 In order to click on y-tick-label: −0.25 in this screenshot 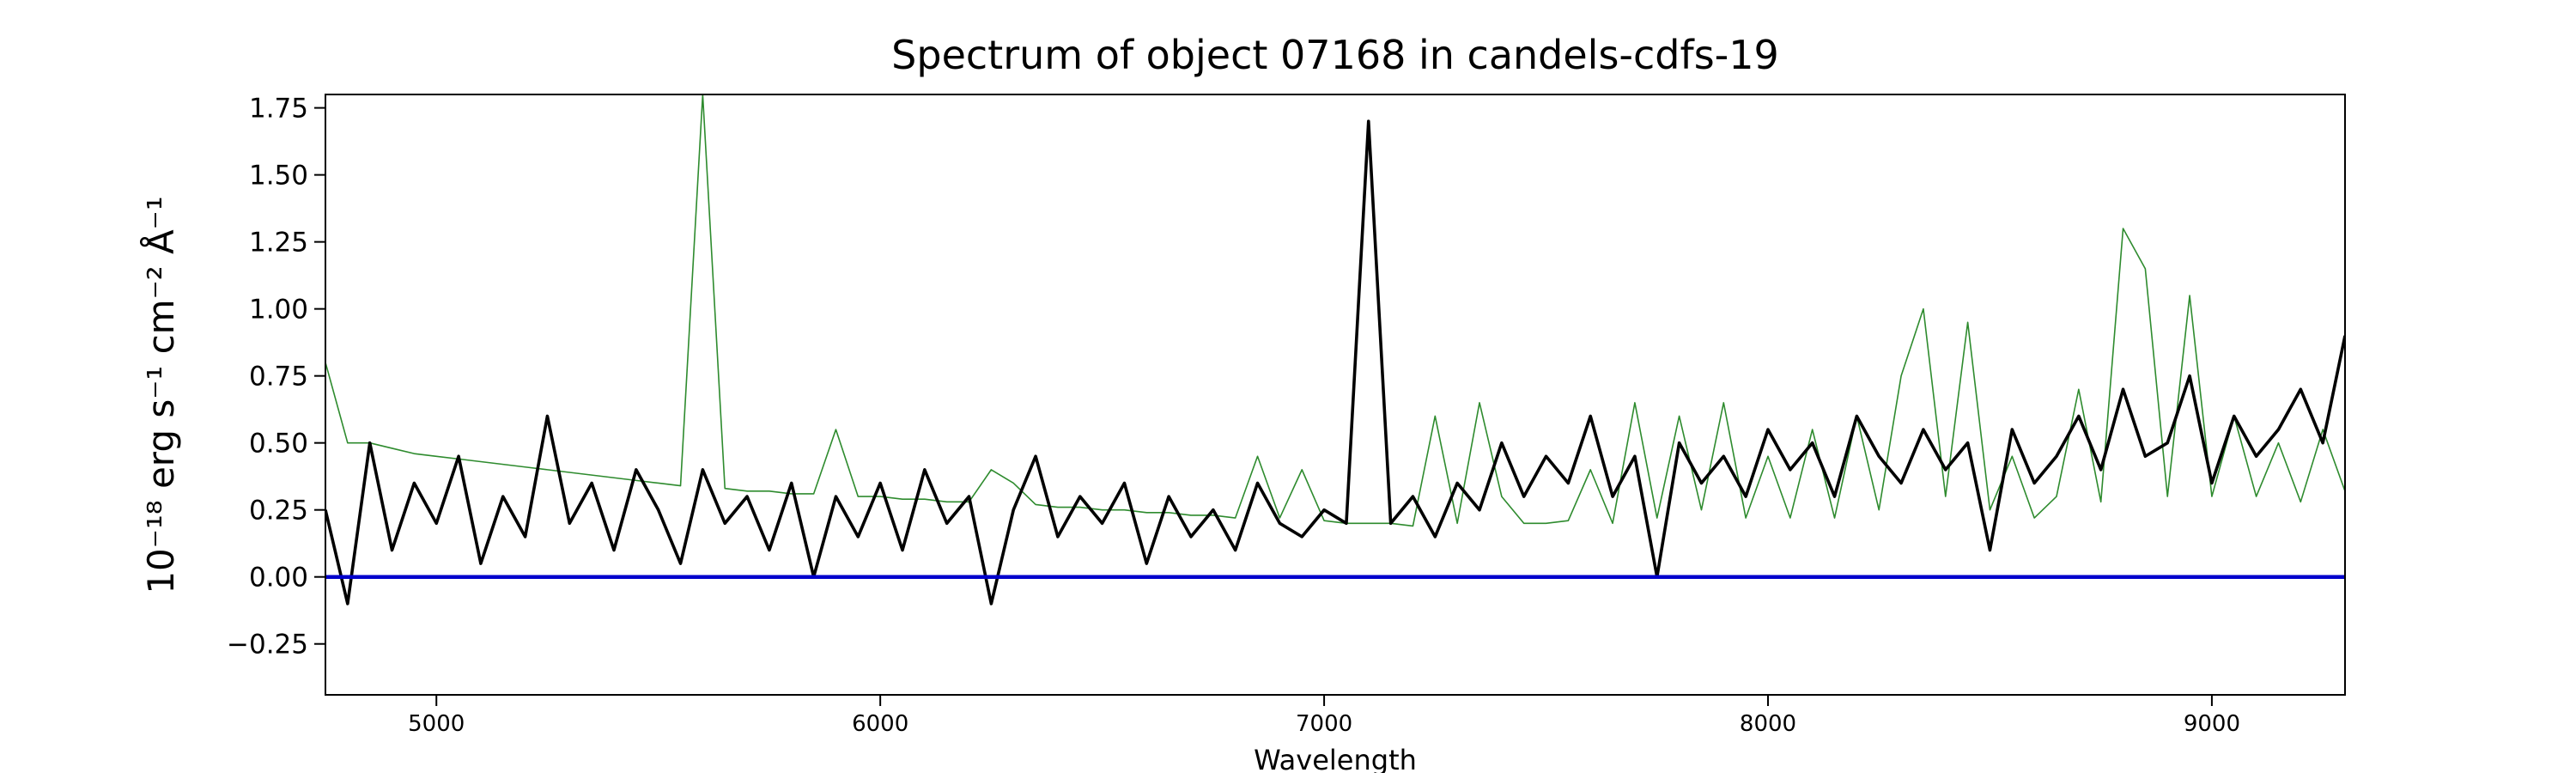, I will do `click(268, 645)`.